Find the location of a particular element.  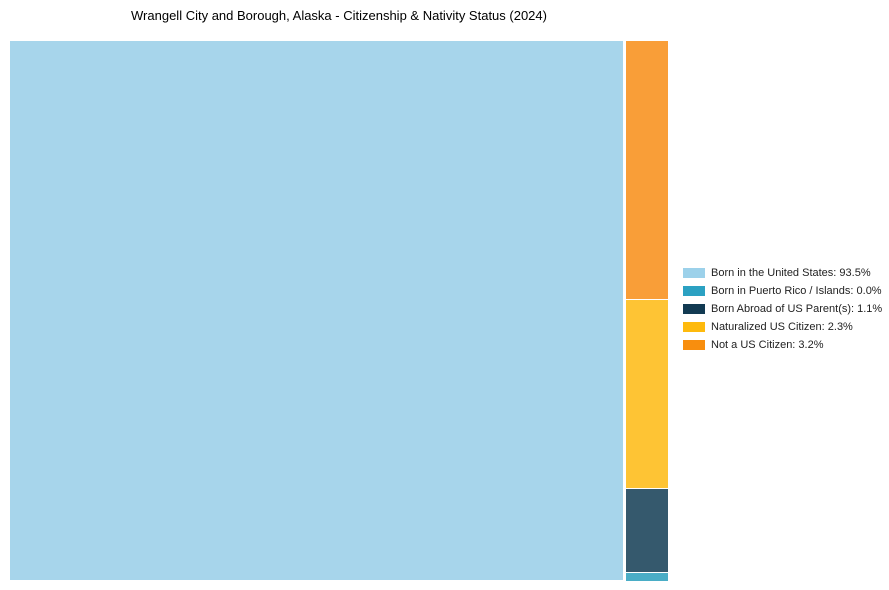

legend-item-not-us-citizen: Not a US Citizen: 3.2% is located at coordinates (782, 345).